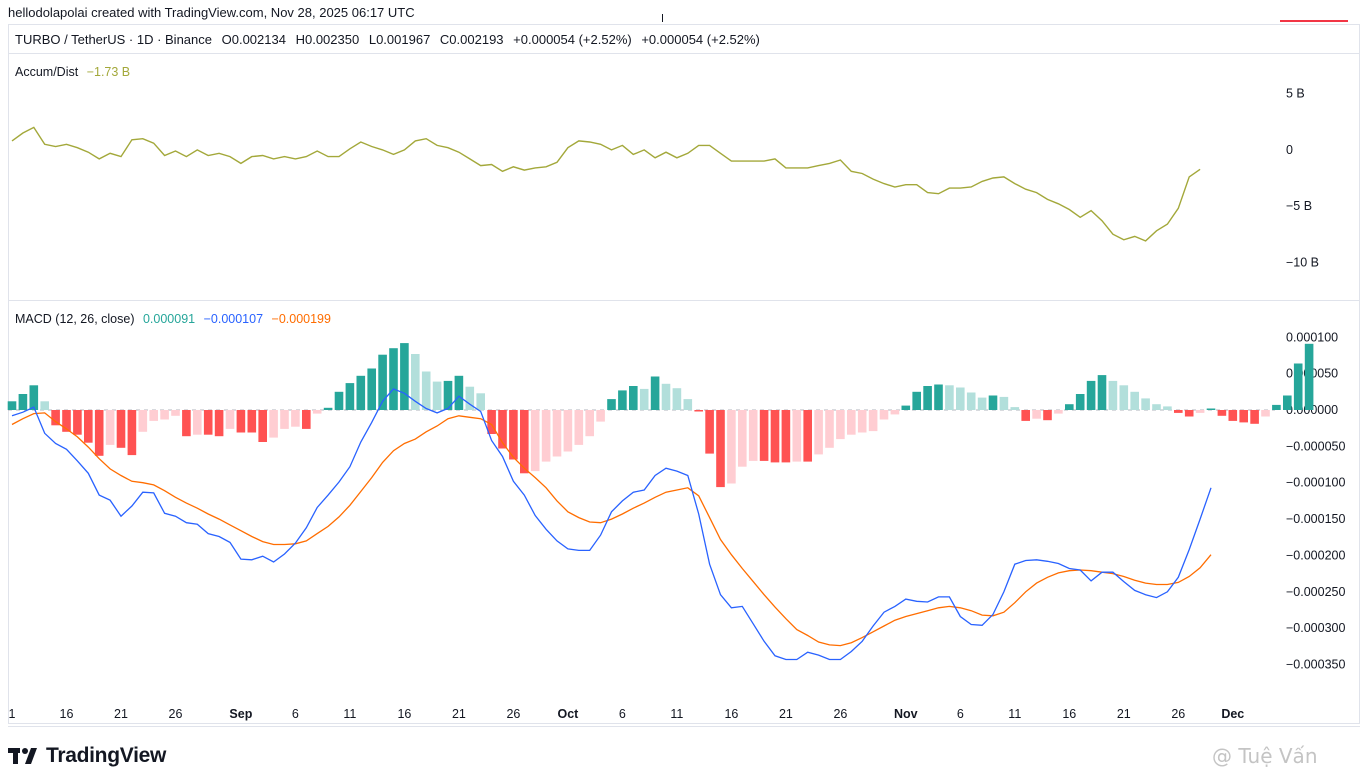 The height and width of the screenshot is (784, 1370). I want to click on x-axis-tick-label: 21, so click(121, 714).